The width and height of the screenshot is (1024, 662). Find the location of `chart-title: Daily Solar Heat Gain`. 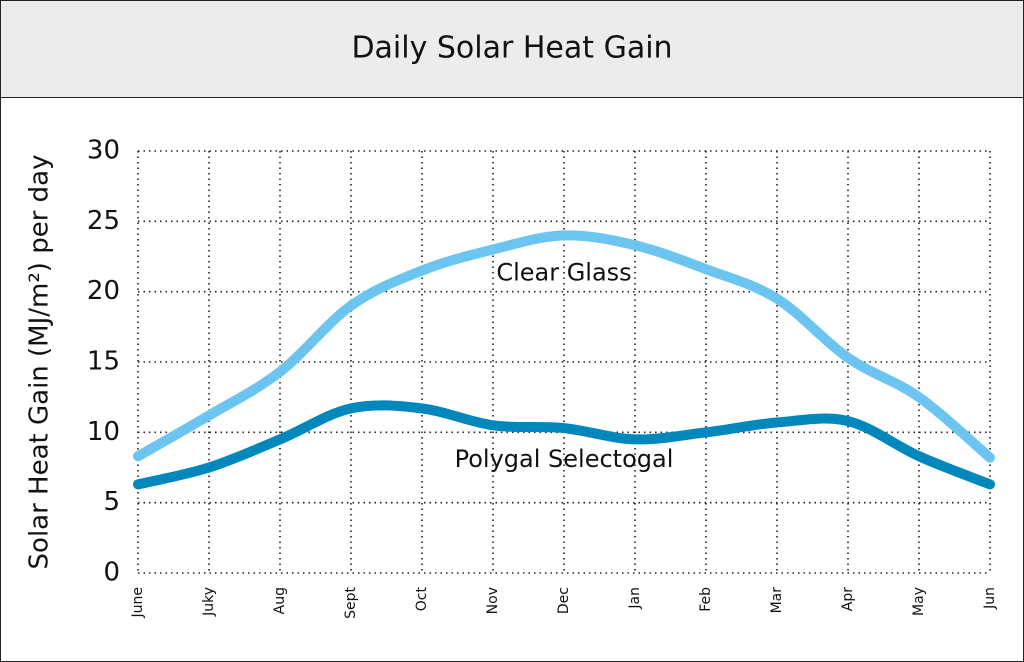

chart-title: Daily Solar Heat Gain is located at coordinates (511, 48).